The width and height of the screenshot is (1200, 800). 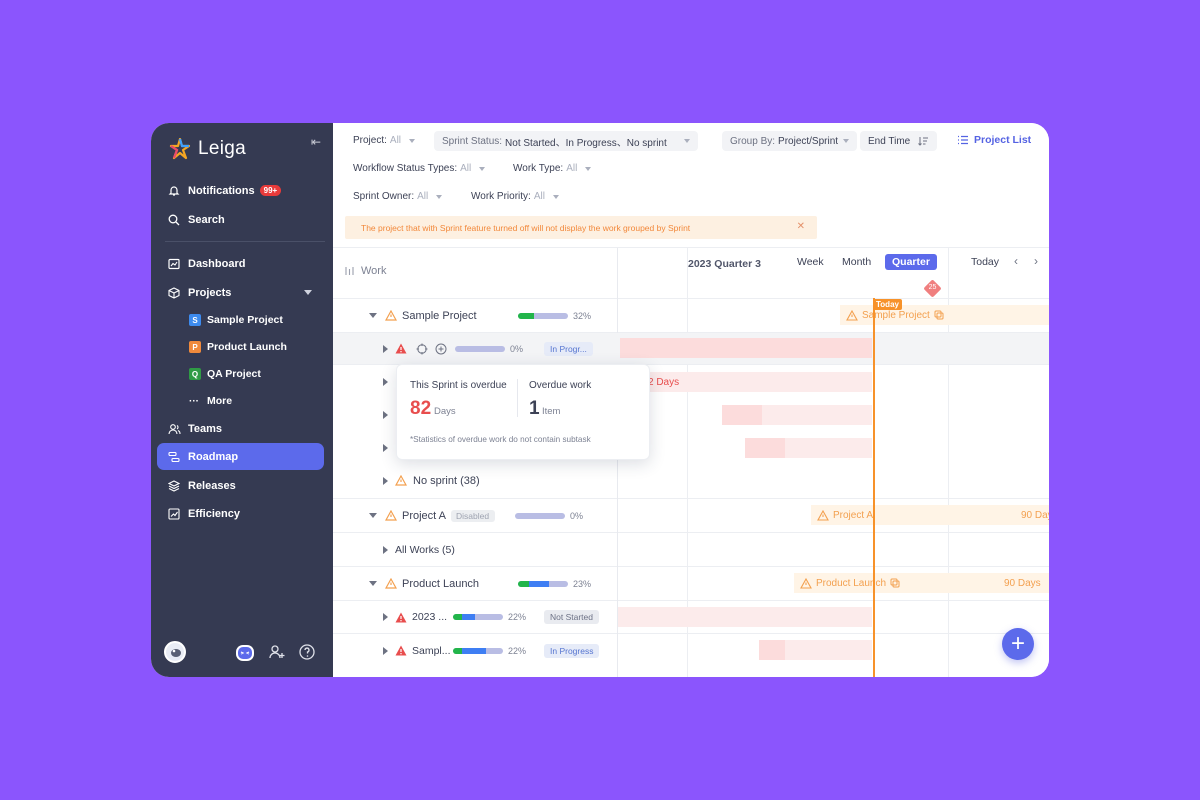 I want to click on bar-label: Project A, so click(x=853, y=515).